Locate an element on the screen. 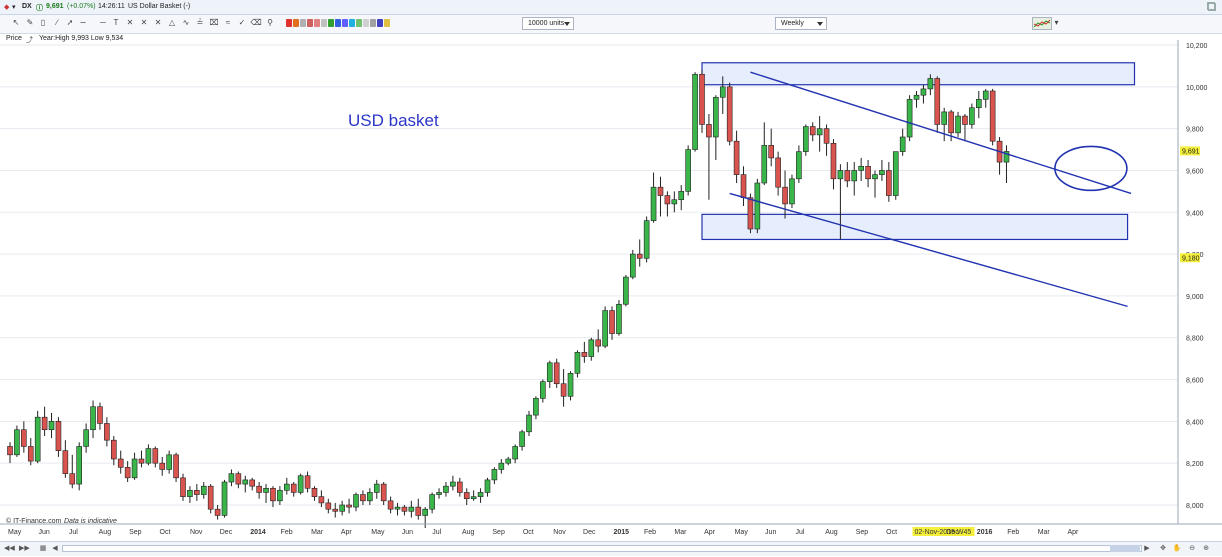 The width and height of the screenshot is (1222, 557). wave-icon: ≈ is located at coordinates (228, 22).